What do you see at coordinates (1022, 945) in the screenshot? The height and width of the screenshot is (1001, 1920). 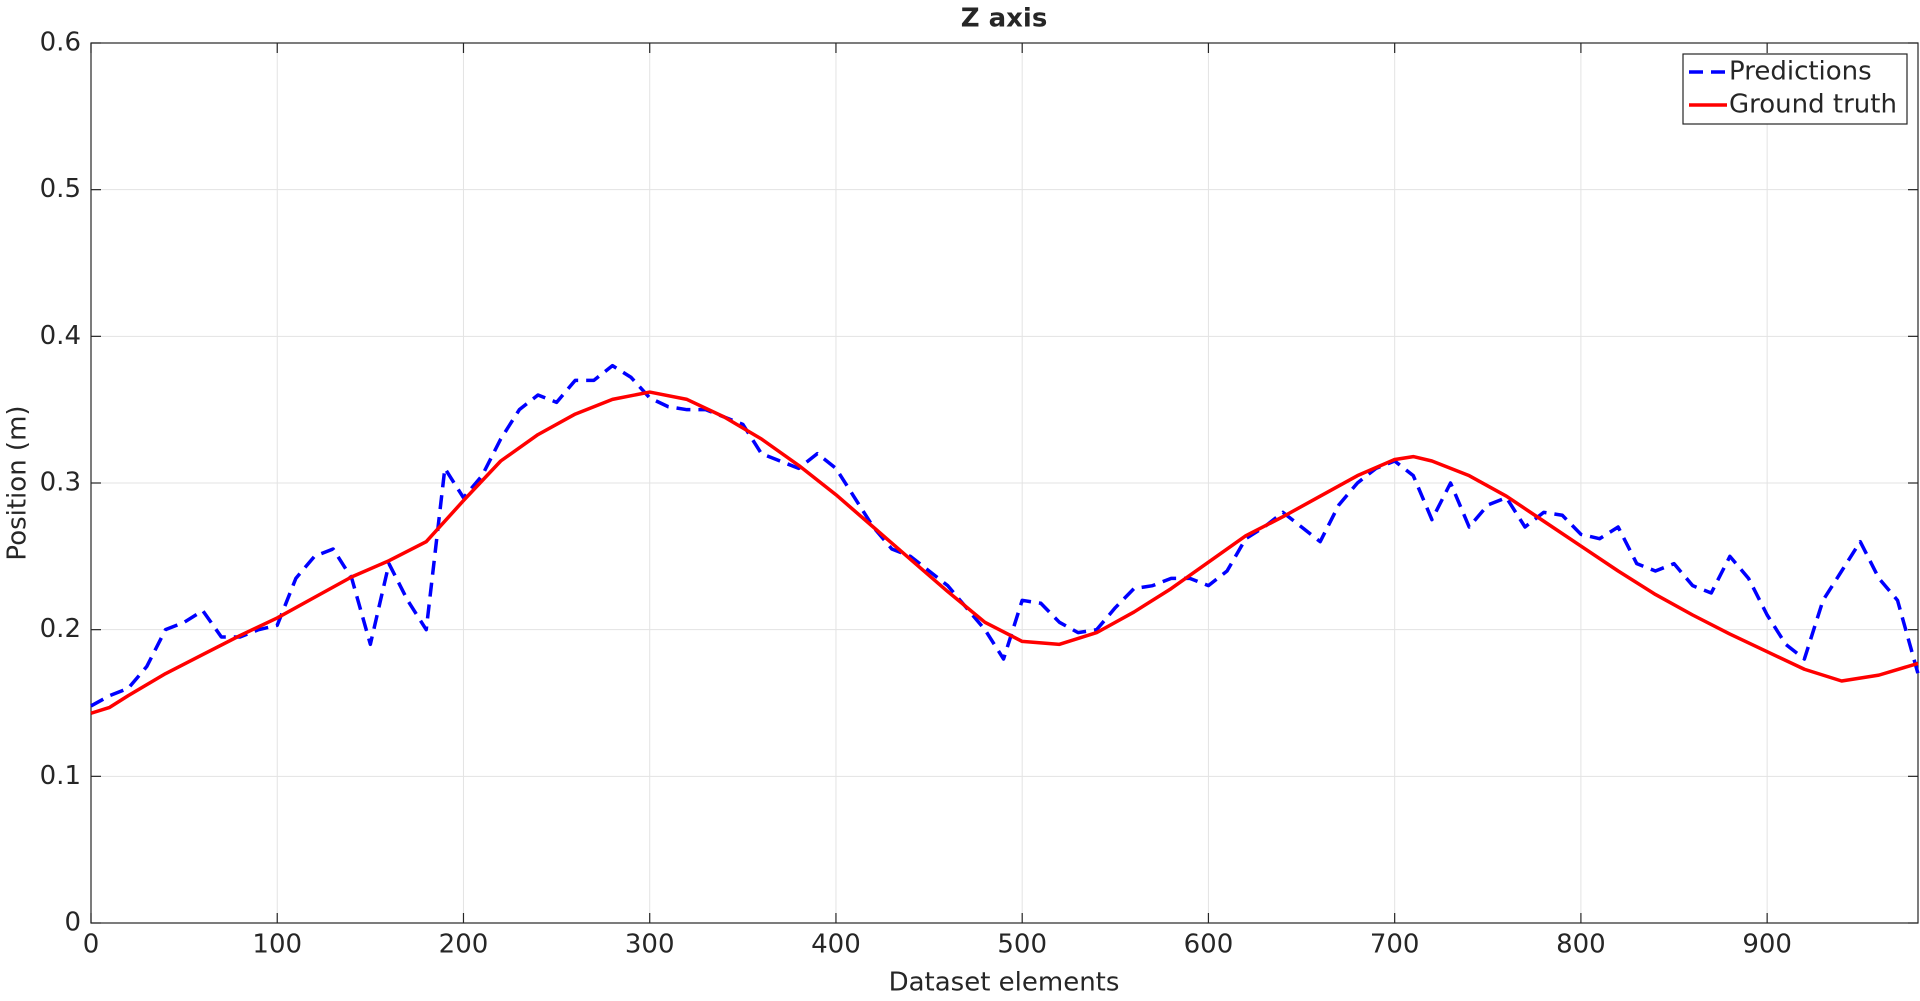 I see `x-tick-label: 500` at bounding box center [1022, 945].